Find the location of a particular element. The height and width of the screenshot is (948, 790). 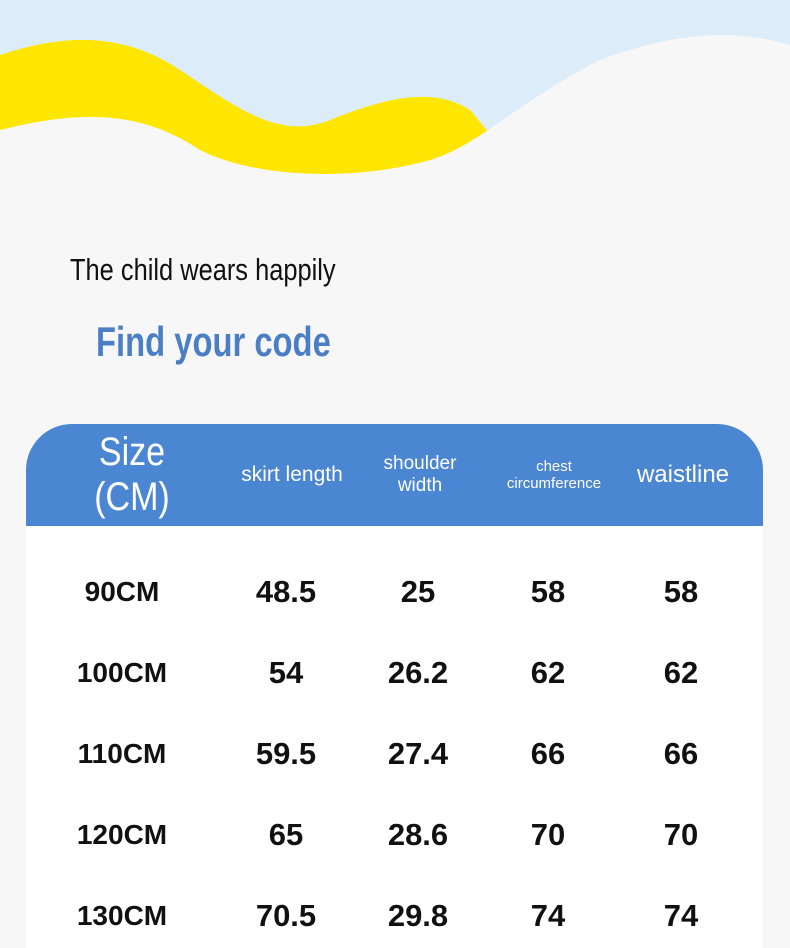

column-header: waistline is located at coordinates (683, 474).